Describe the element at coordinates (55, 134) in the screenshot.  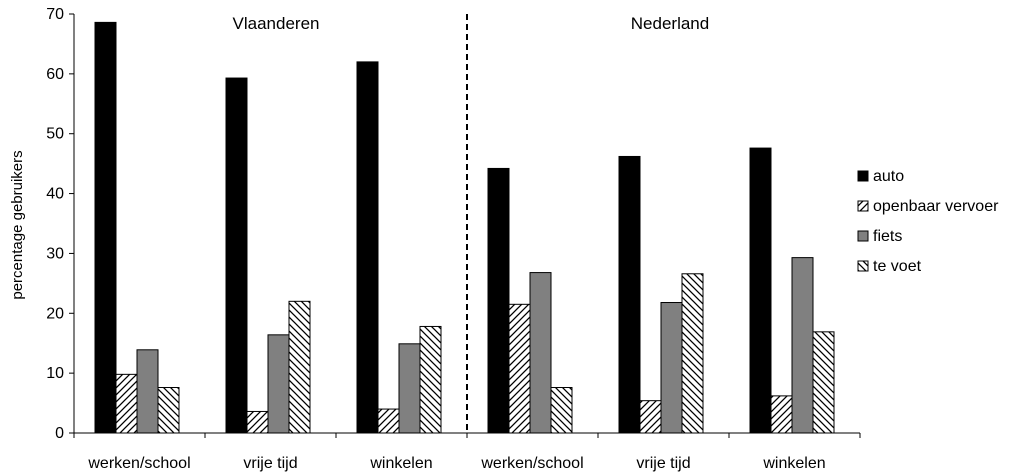
I see `y-tick-label: 50` at that location.